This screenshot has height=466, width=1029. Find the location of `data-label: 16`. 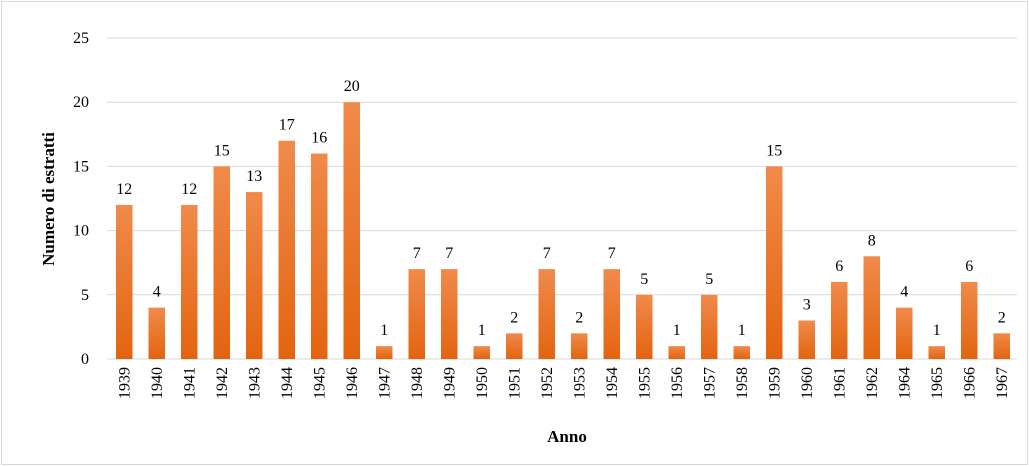

data-label: 16 is located at coordinates (319, 138).